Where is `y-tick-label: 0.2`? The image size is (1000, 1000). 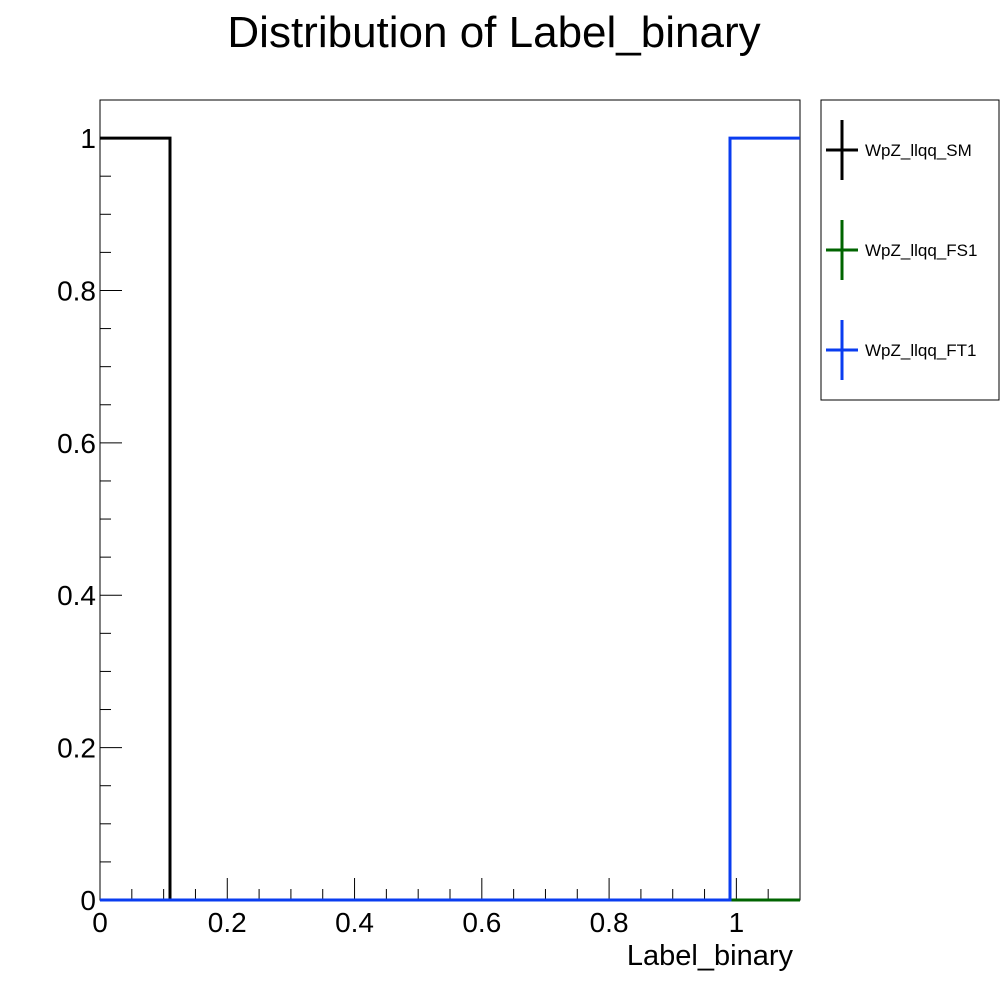
y-tick-label: 0.2 is located at coordinates (76, 748).